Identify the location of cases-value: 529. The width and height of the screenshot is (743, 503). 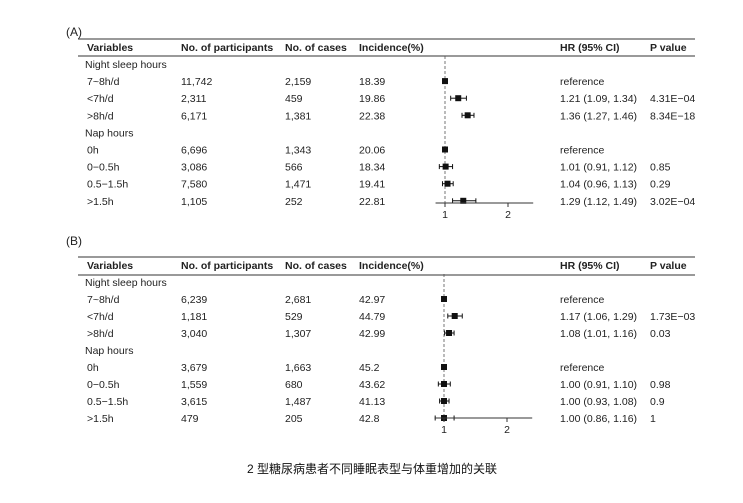
(294, 317).